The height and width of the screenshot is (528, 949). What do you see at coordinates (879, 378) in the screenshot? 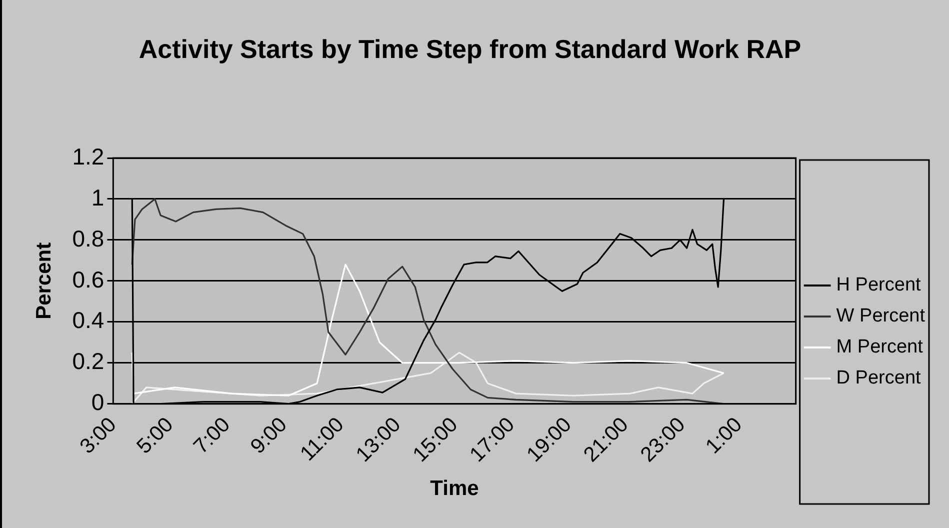
I see `legend-label: D Percent` at bounding box center [879, 378].